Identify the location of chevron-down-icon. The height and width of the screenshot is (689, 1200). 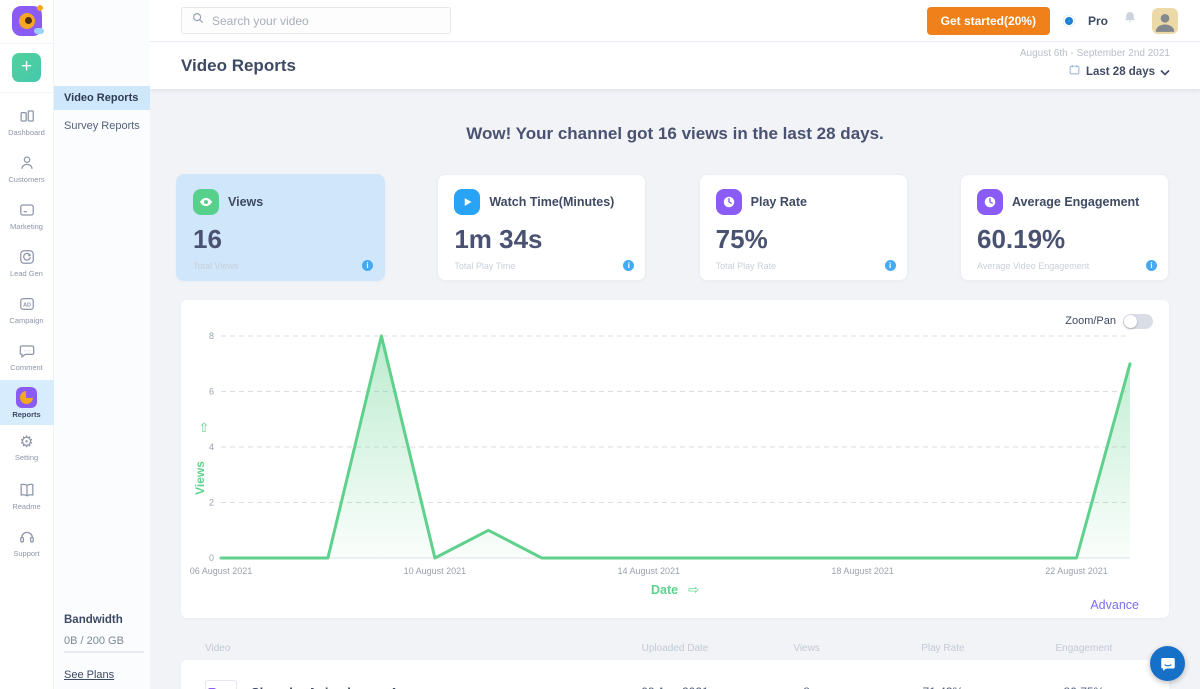
(1165, 72).